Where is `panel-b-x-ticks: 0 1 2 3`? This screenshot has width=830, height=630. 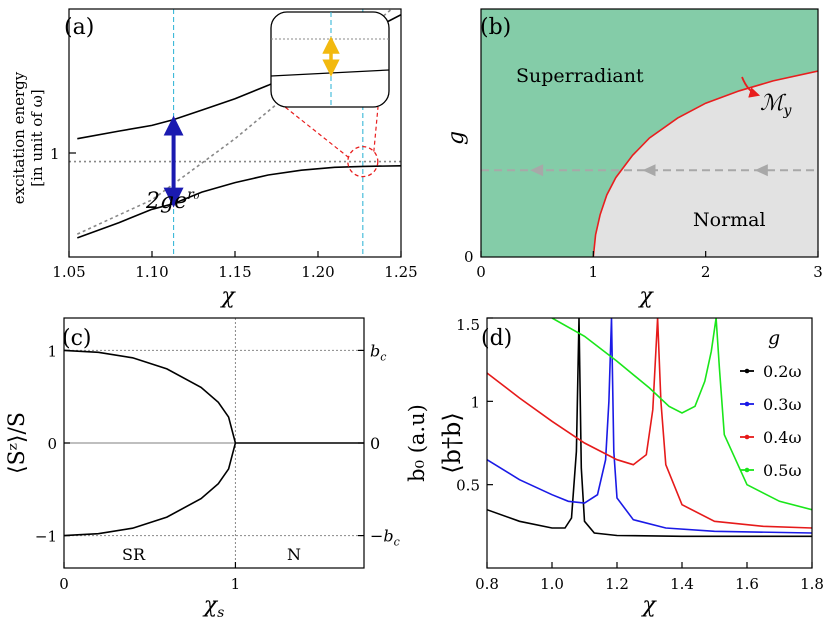 panel-b-x-ticks: 0 1 2 3 is located at coordinates (649, 266).